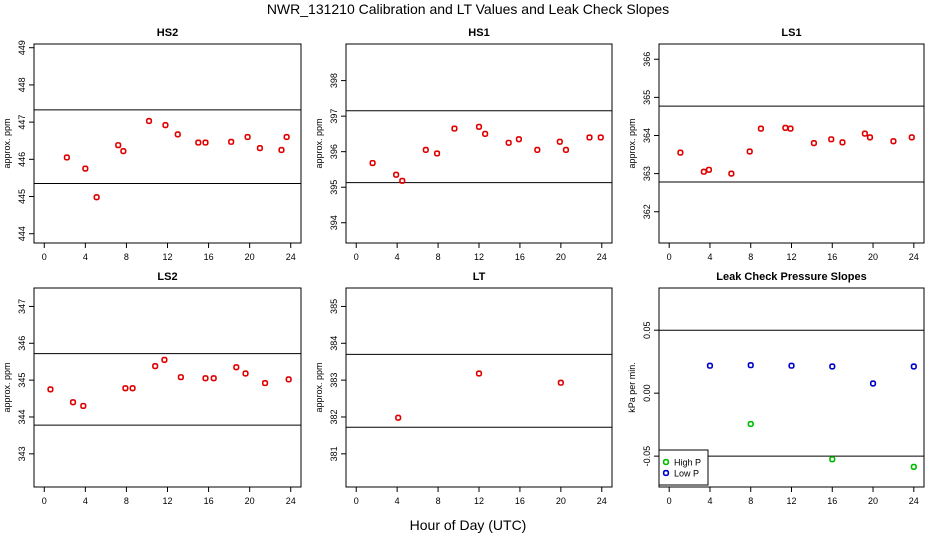 This screenshot has width=936, height=540. What do you see at coordinates (602, 257) in the screenshot?
I see `panel-2-x-tick-label: 24` at bounding box center [602, 257].